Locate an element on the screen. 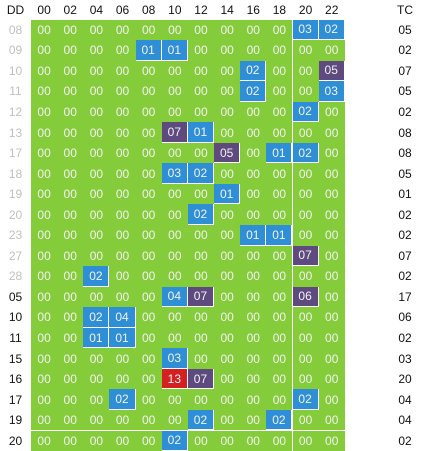  row-total: 07 is located at coordinates (405, 256).